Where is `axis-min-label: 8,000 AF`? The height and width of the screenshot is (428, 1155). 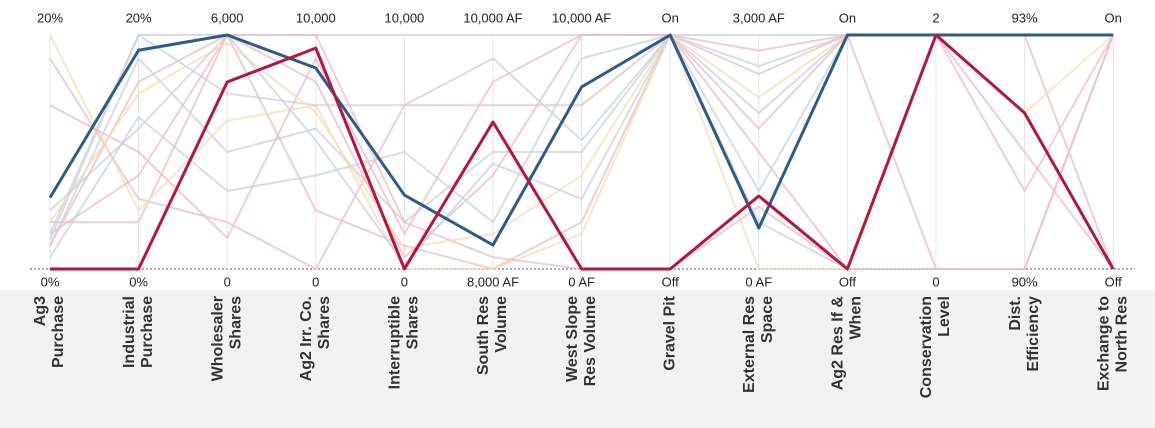
axis-min-label: 8,000 AF is located at coordinates (493, 281).